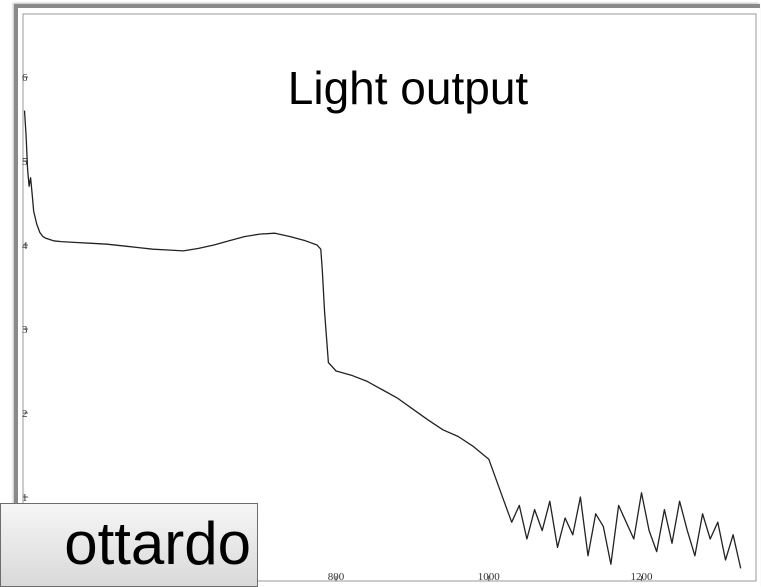  Describe the element at coordinates (25, 414) in the screenshot. I see `y-tick-label: 2` at that location.